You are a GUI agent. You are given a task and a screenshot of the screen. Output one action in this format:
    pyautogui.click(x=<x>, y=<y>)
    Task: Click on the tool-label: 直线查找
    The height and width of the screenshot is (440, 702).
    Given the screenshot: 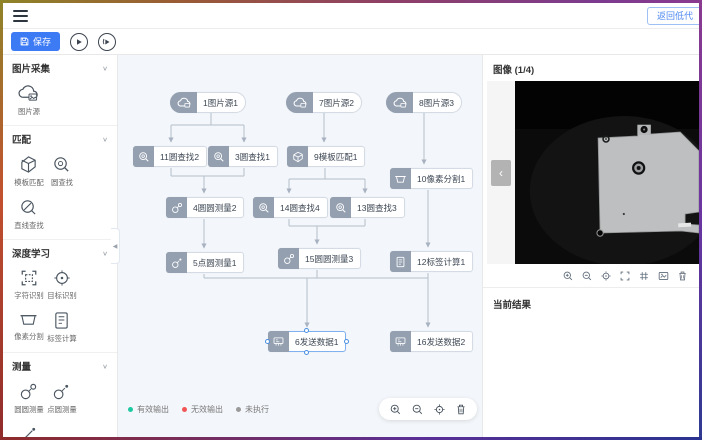 What is the action you would take?
    pyautogui.click(x=28, y=225)
    